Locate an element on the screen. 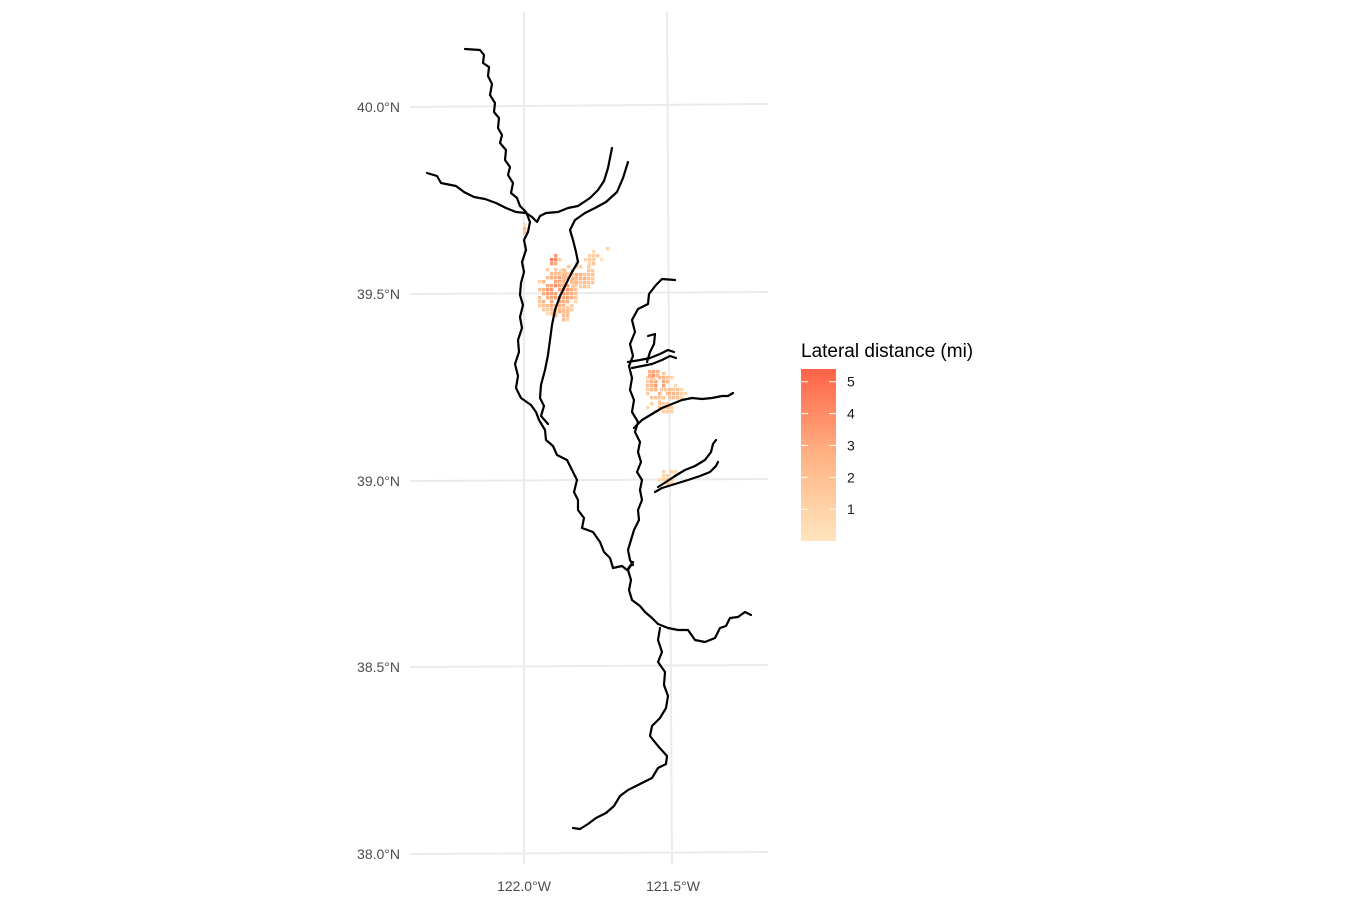 The height and width of the screenshot is (906, 1360). butte-creek is located at coordinates (584, 293).